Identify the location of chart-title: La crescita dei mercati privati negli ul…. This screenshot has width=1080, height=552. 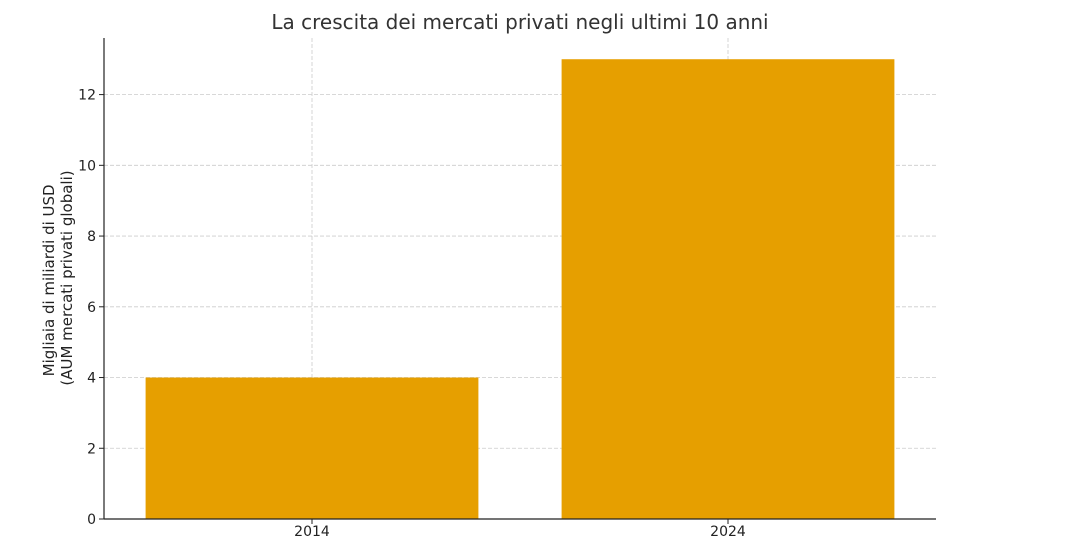
(519, 22).